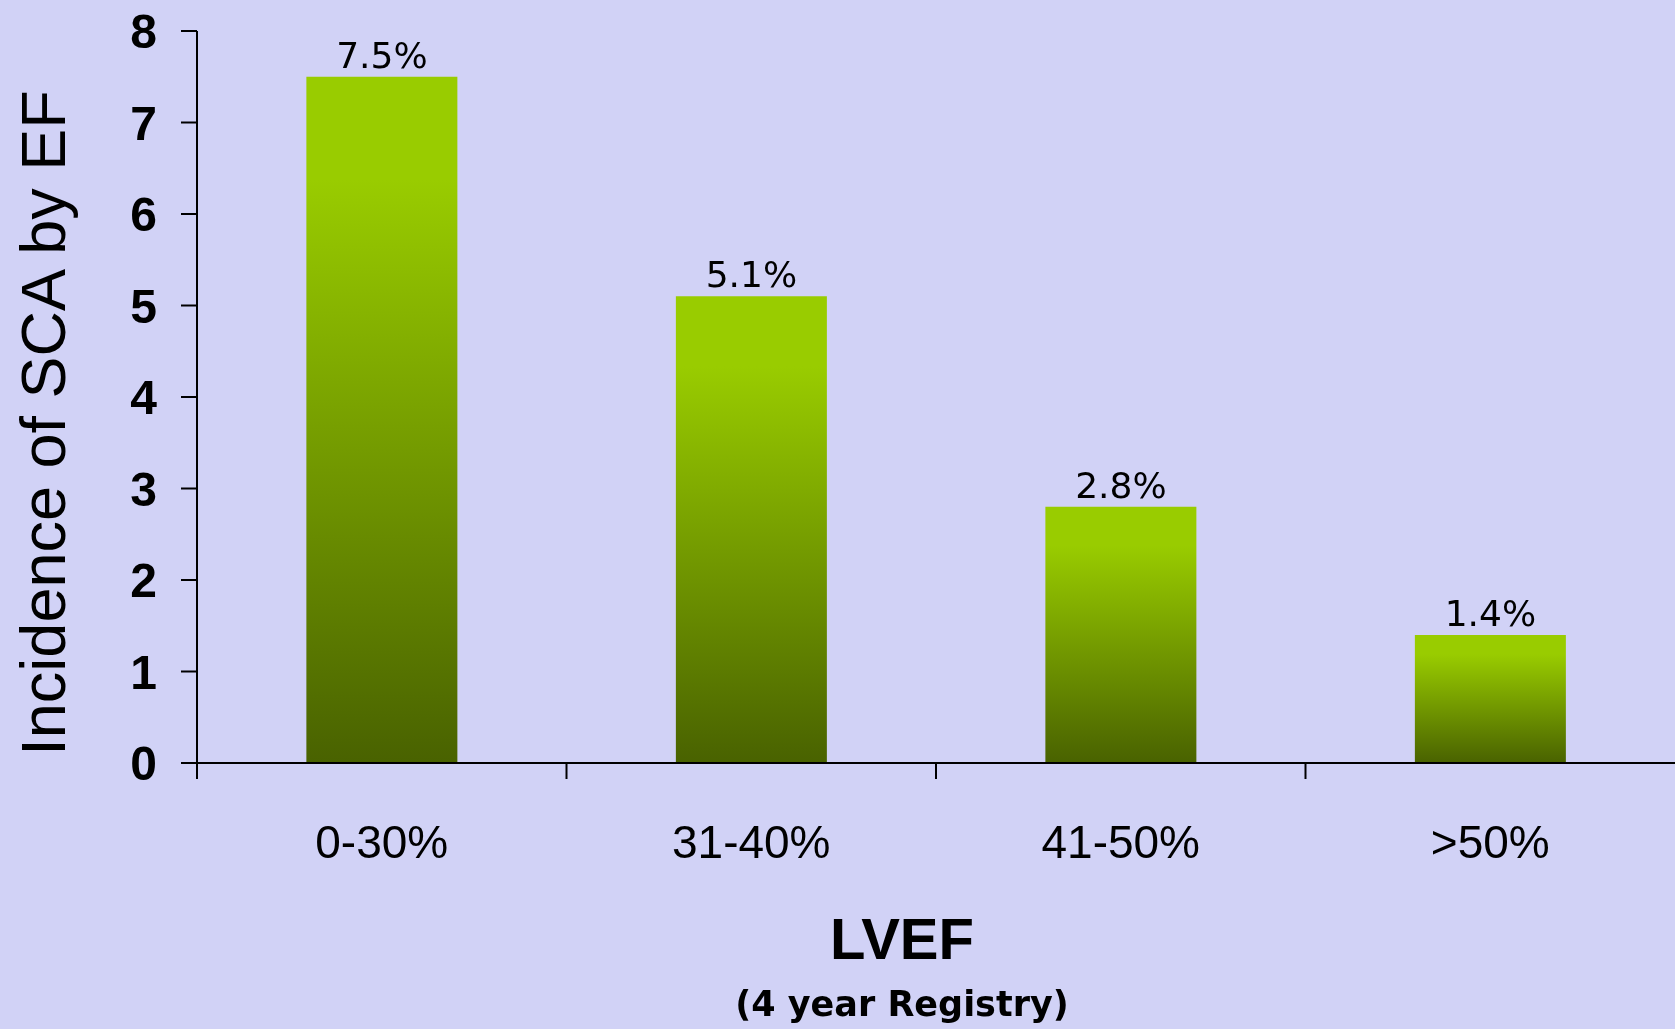 Image resolution: width=1675 pixels, height=1029 pixels. Describe the element at coordinates (751, 842) in the screenshot. I see `x-tick-label: 31-40%` at that location.